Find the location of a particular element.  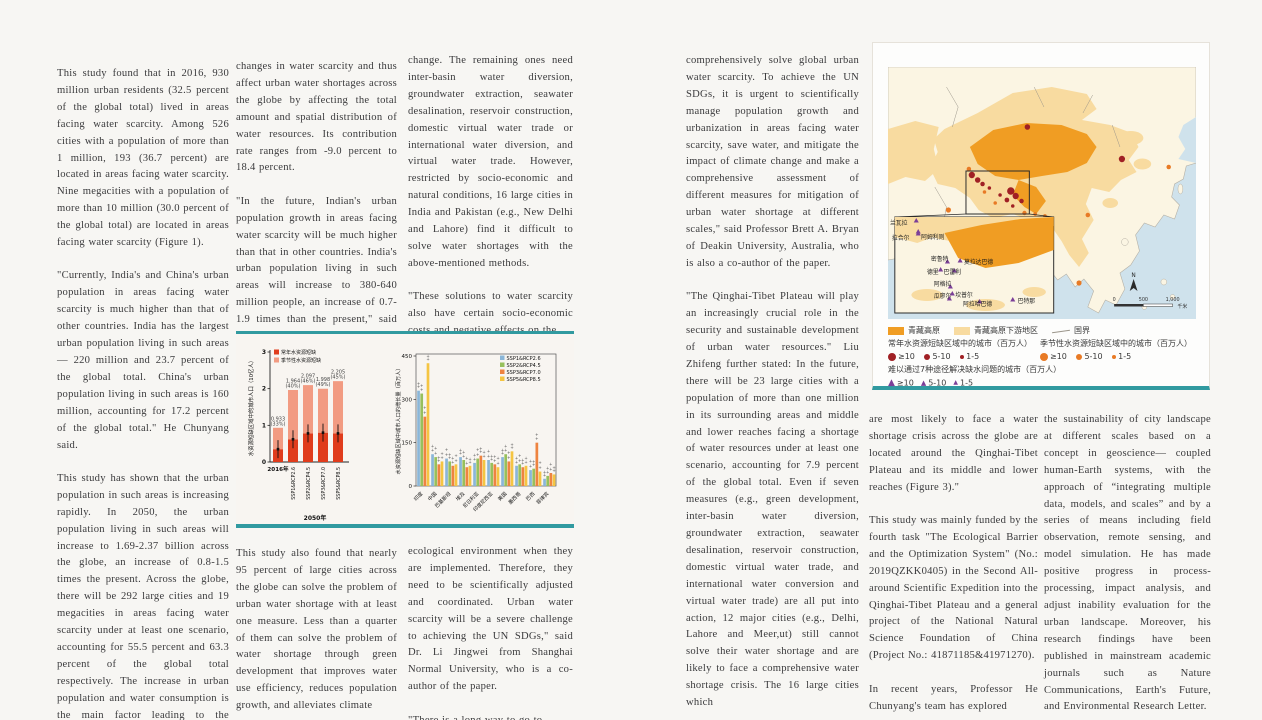

seasonal-city-marker is located at coordinates (984, 192).